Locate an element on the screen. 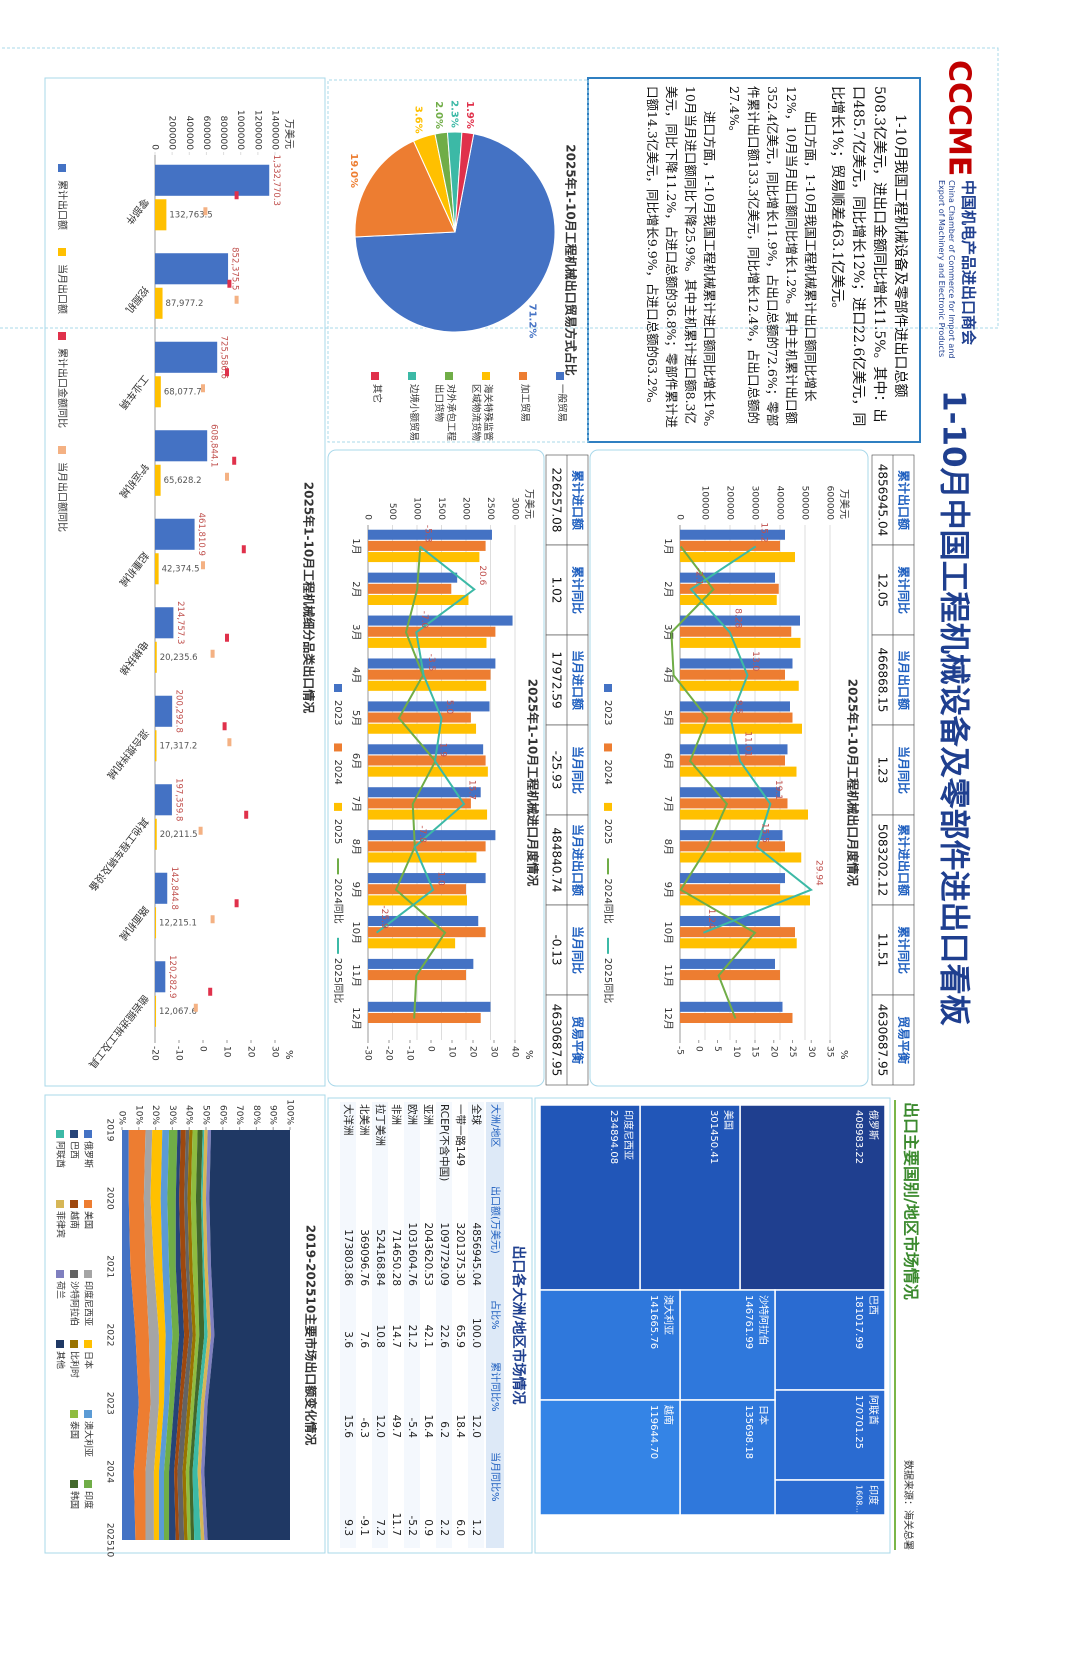  data-label: 120,282.9 is located at coordinates (172, 976).